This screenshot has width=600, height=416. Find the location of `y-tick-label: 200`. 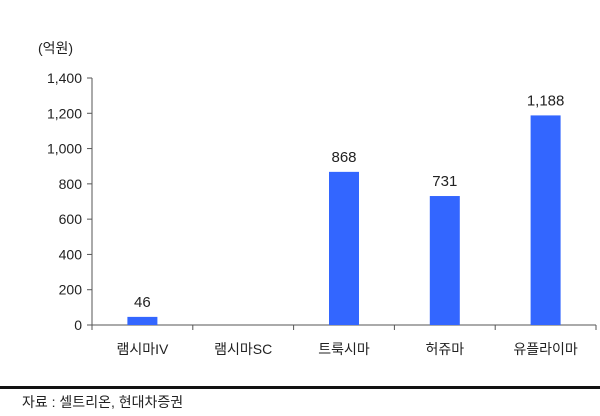

y-tick-label: 200 is located at coordinates (71, 290).